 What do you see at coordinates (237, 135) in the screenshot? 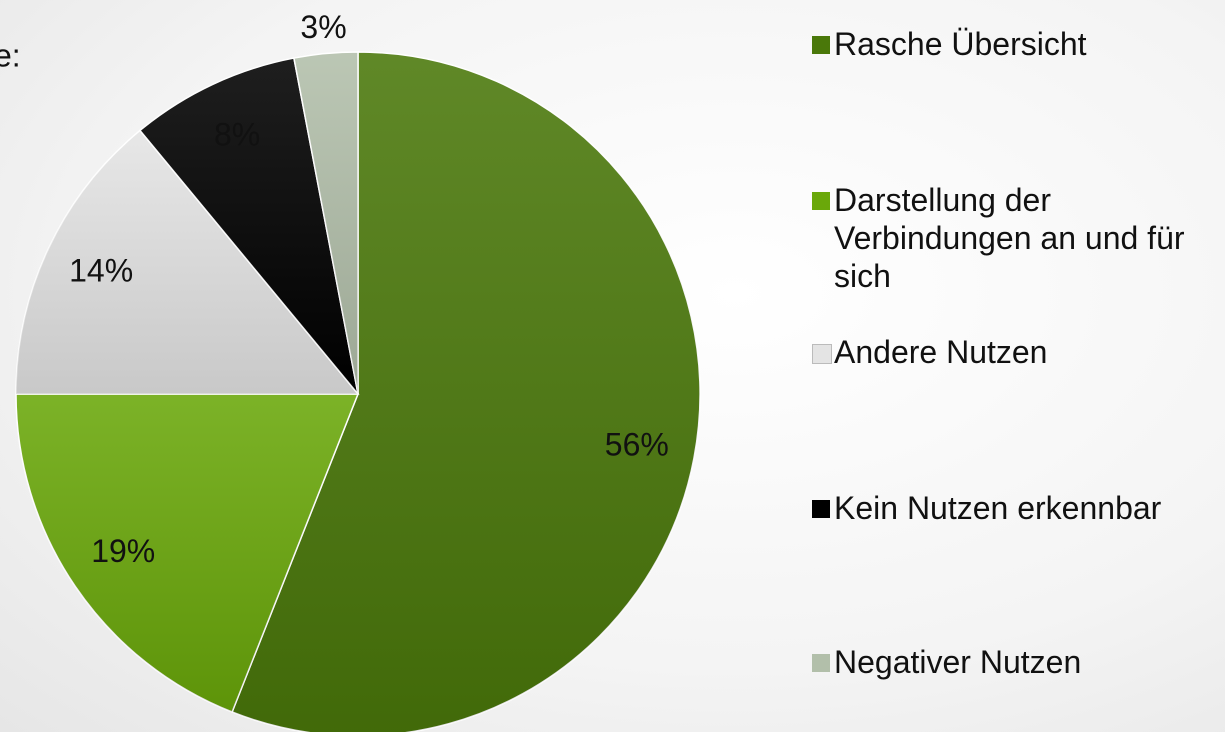
I see `data-label: 8%` at bounding box center [237, 135].